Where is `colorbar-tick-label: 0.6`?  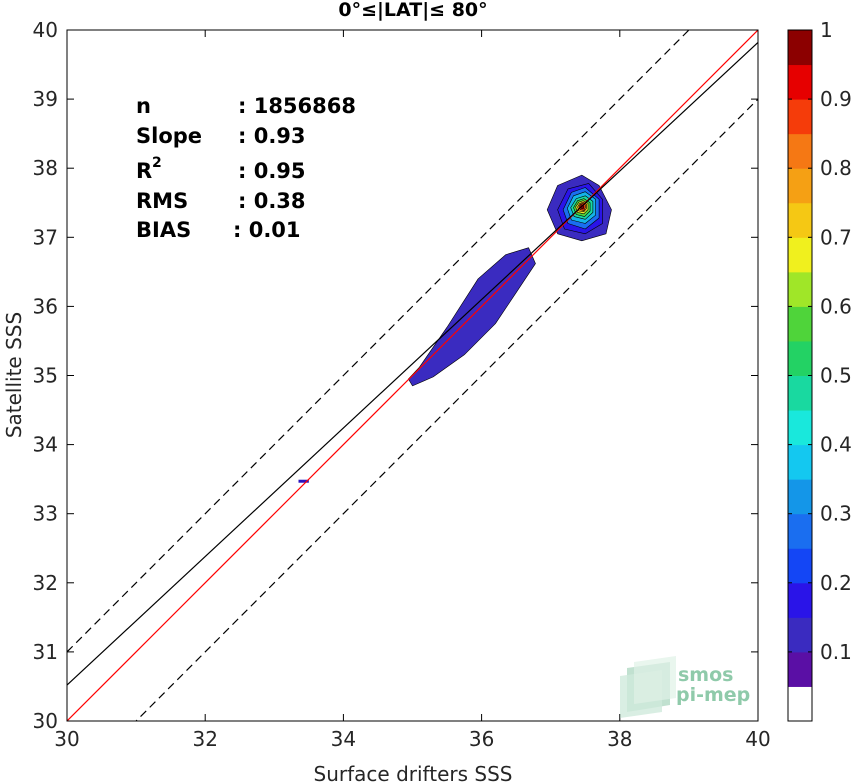 colorbar-tick-label: 0.6 is located at coordinates (836, 306).